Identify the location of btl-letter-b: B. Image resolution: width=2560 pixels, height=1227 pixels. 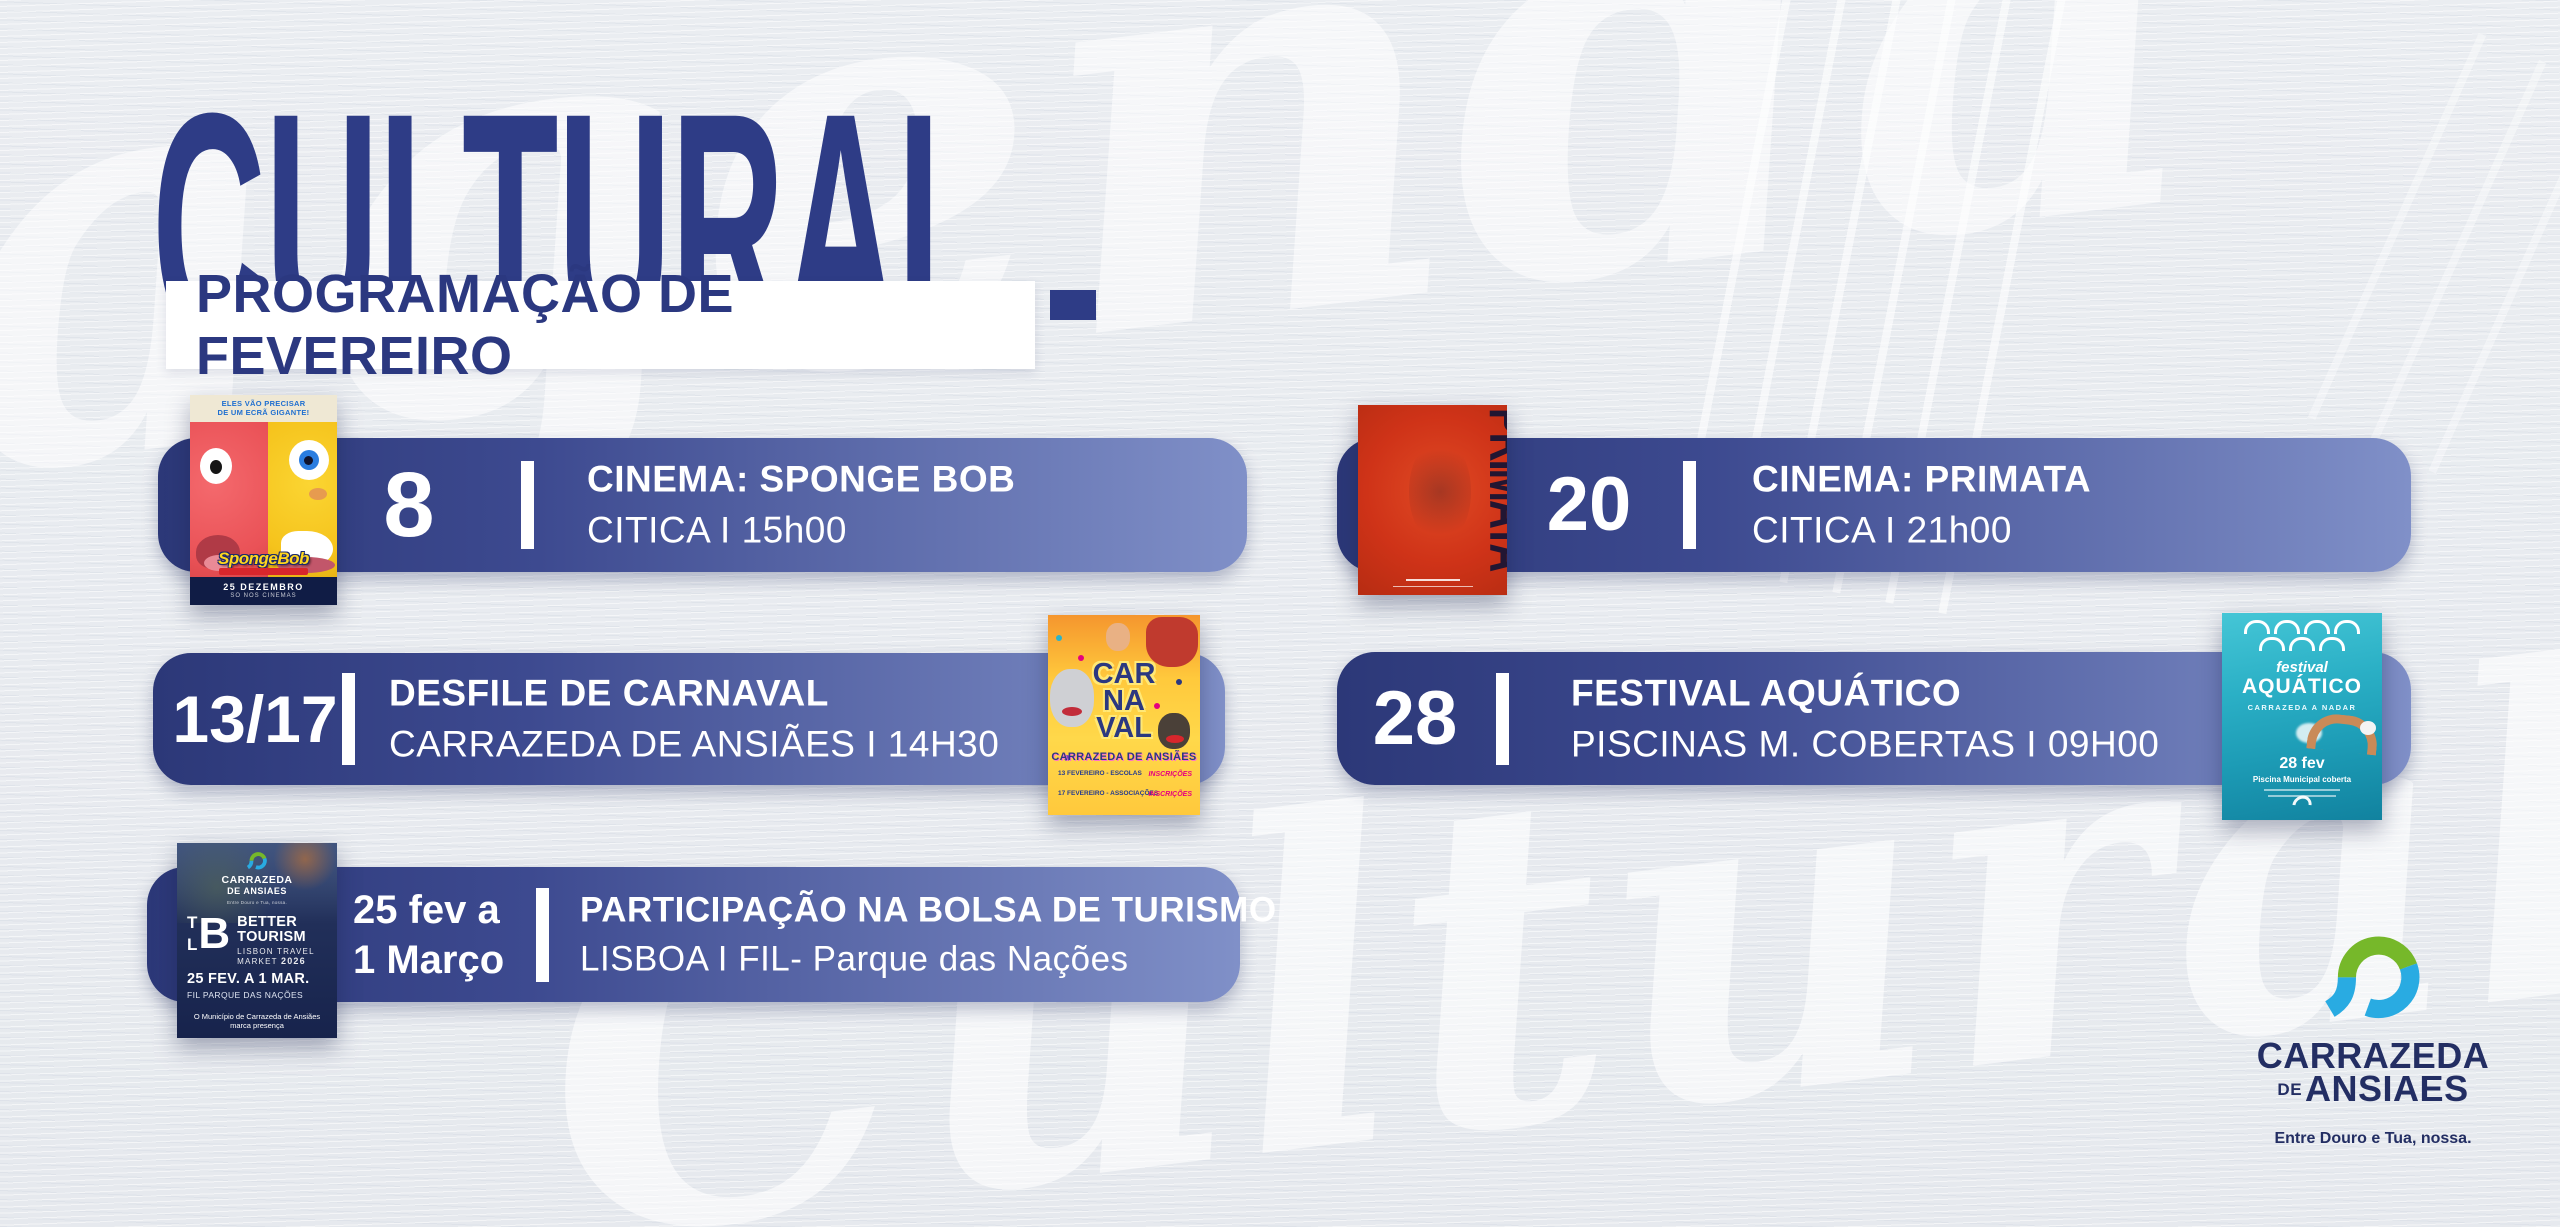
(214, 933).